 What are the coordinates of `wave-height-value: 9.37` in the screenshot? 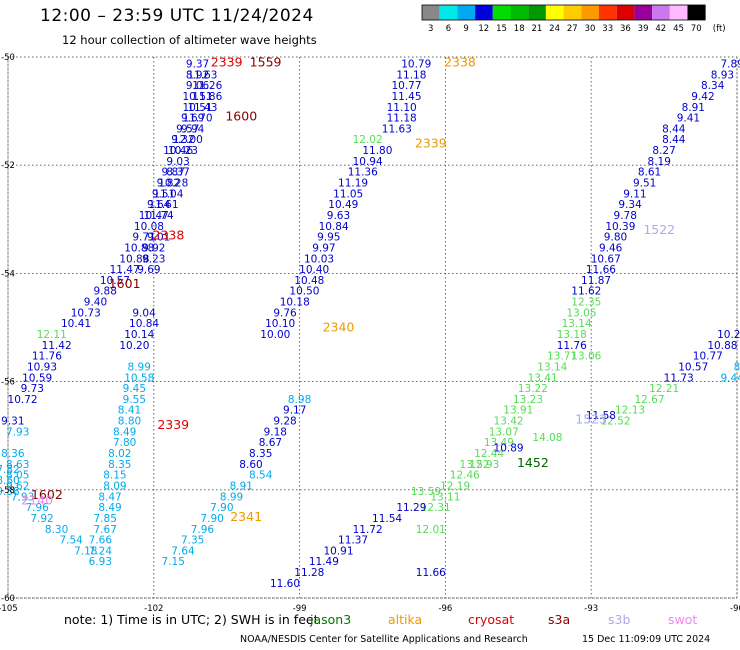 It's located at (197, 64).